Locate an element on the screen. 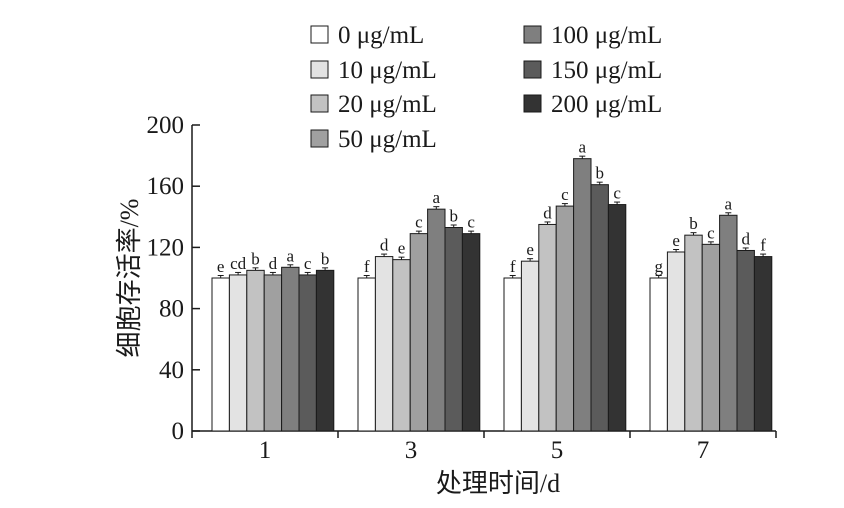 This screenshot has width=844, height=508. legend-label: 100 μg/mL is located at coordinates (606, 35).